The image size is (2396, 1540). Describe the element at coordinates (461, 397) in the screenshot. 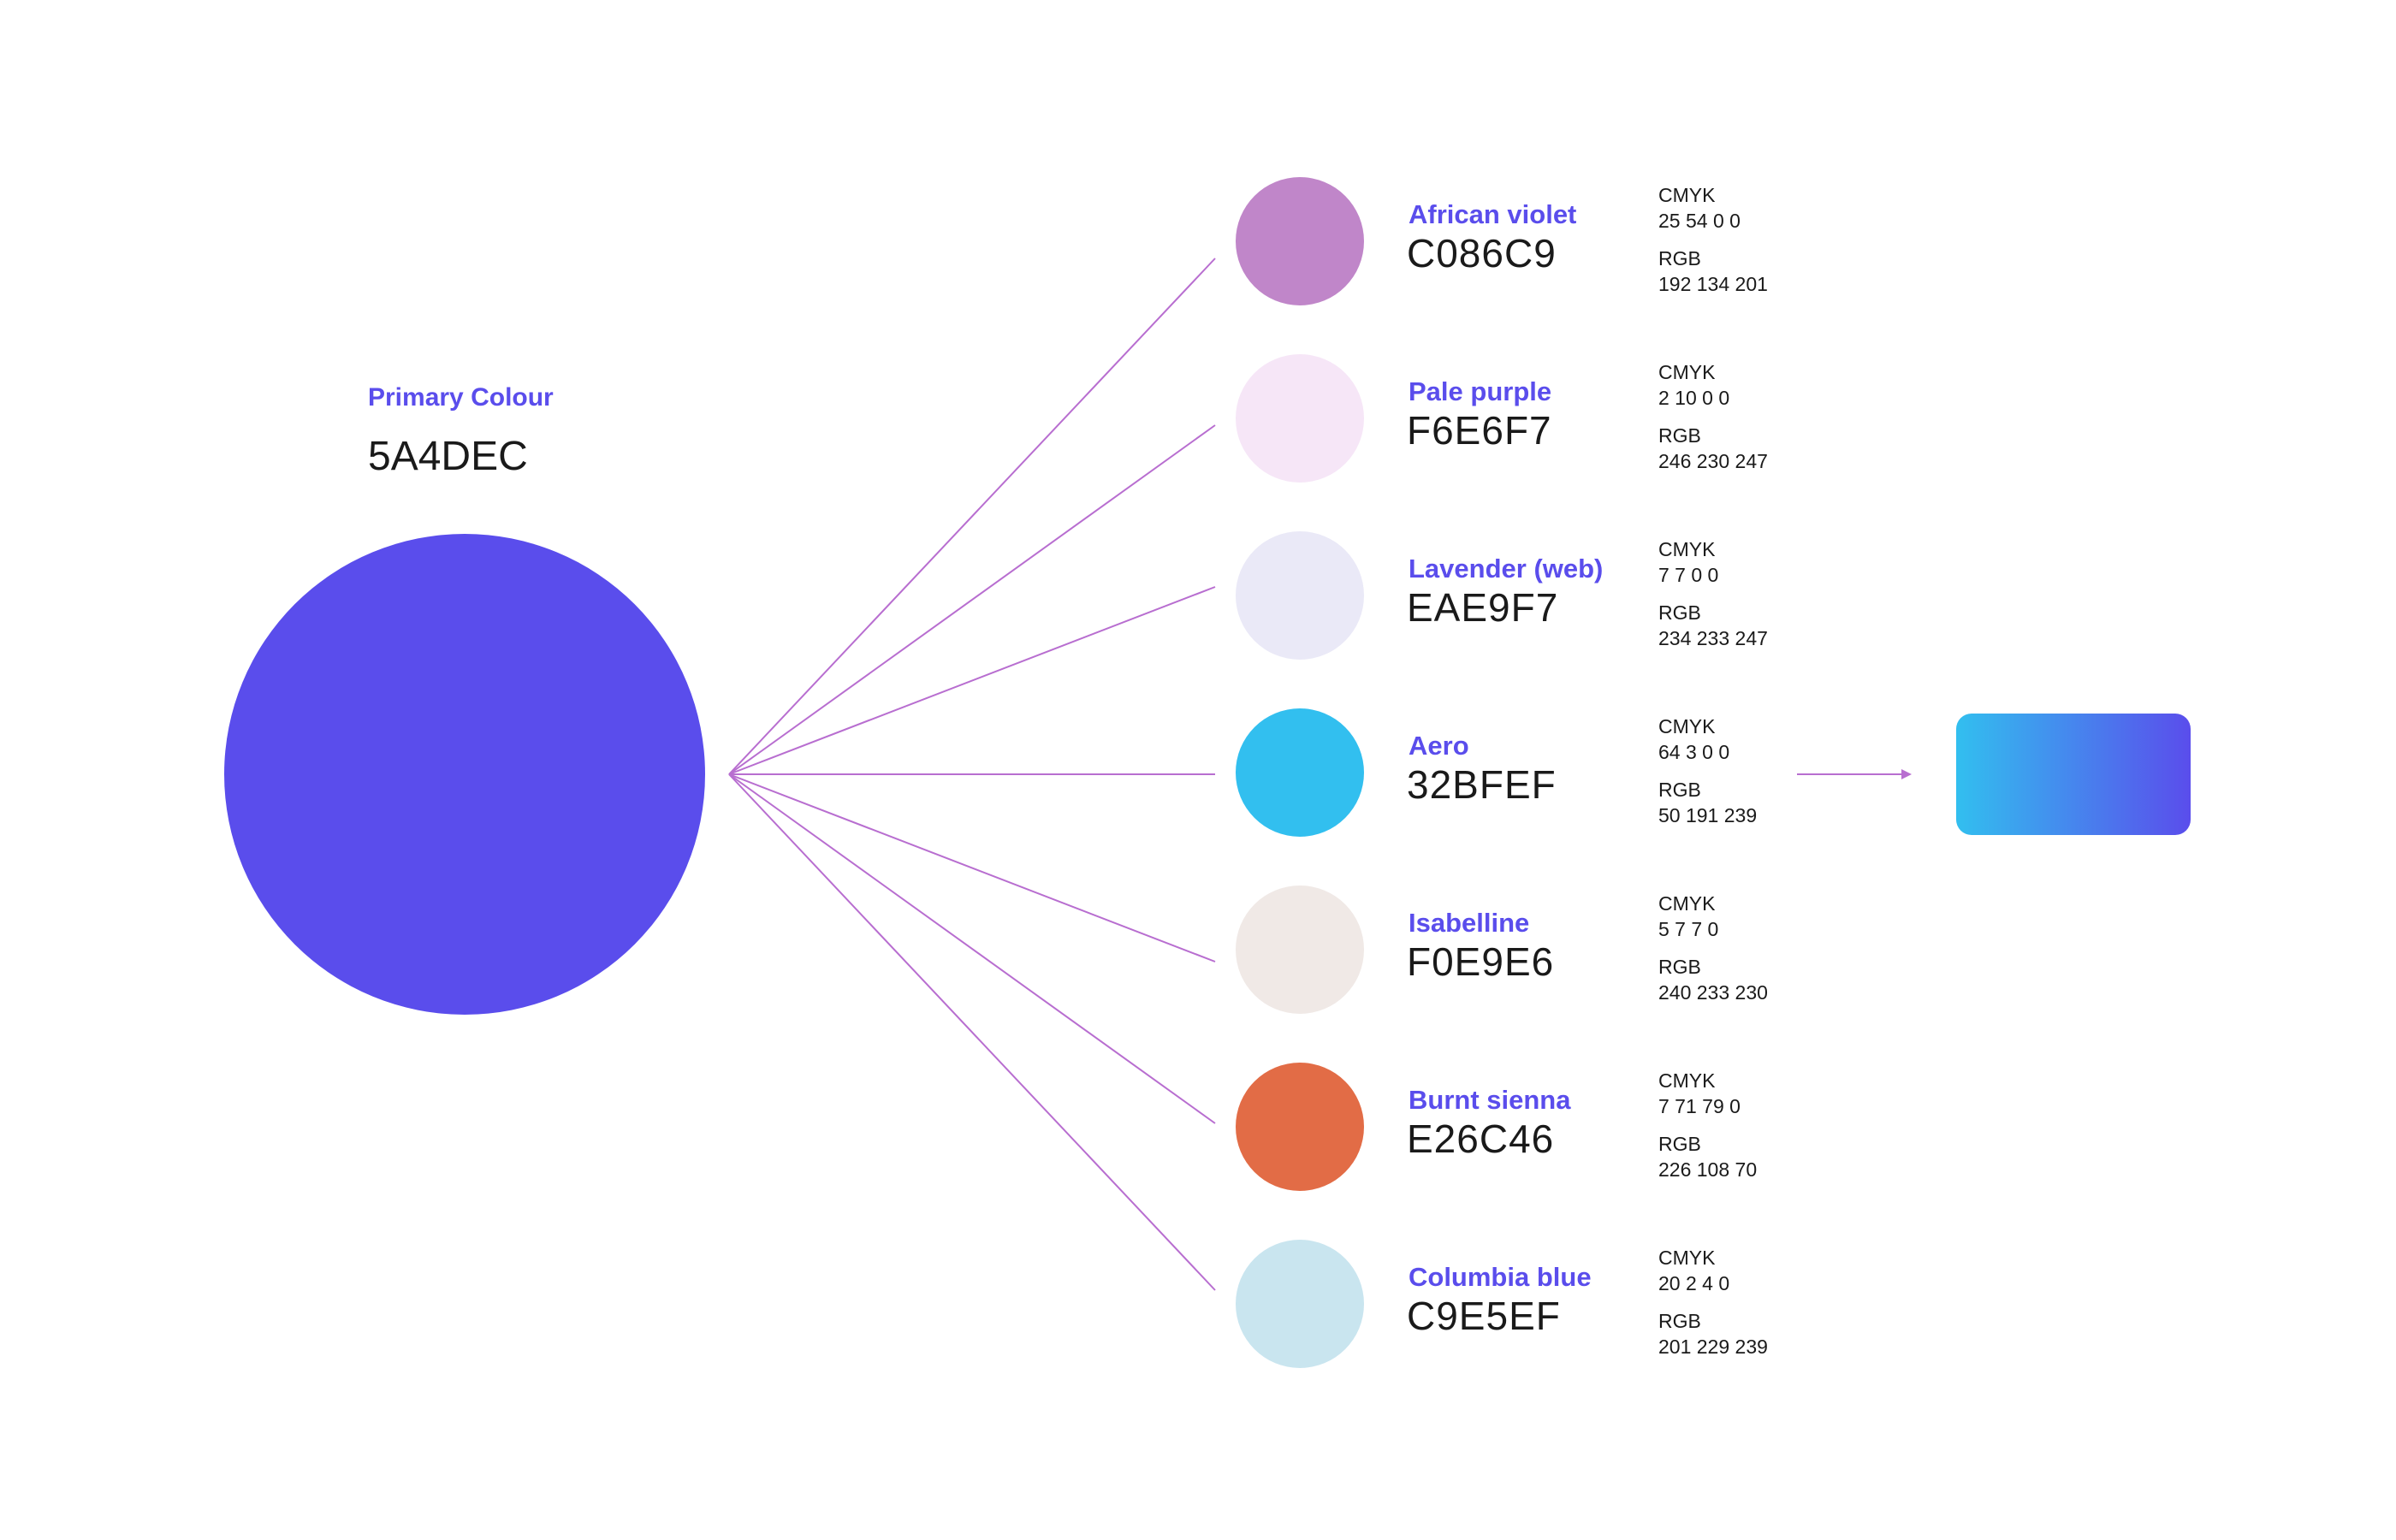

I see `primary-colour-label: Primary Colour` at that location.